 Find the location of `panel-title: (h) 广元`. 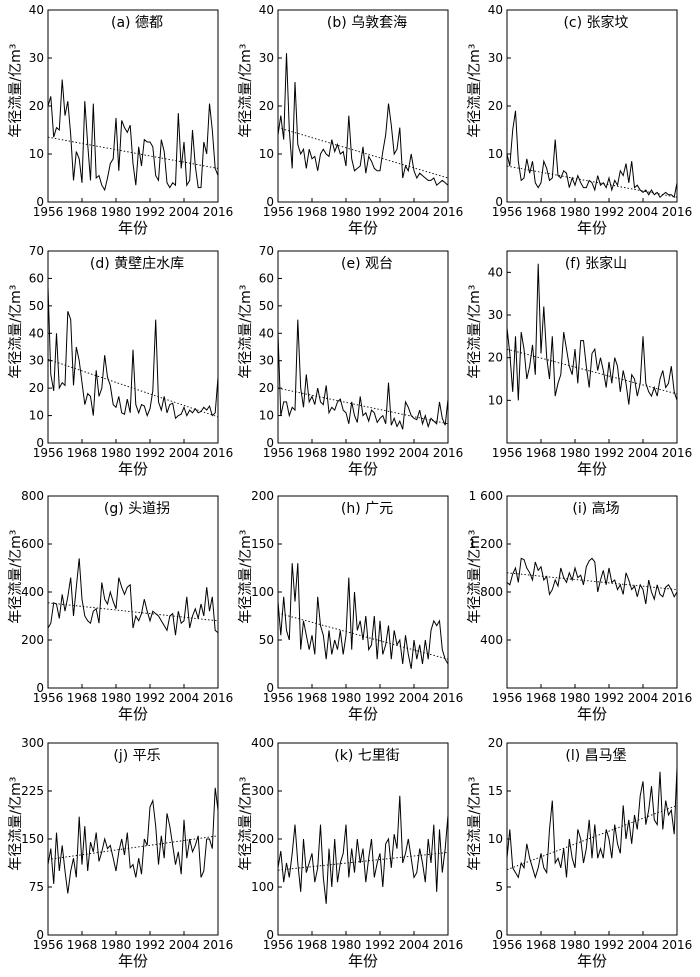

panel-title: (h) 广元 is located at coordinates (367, 509).